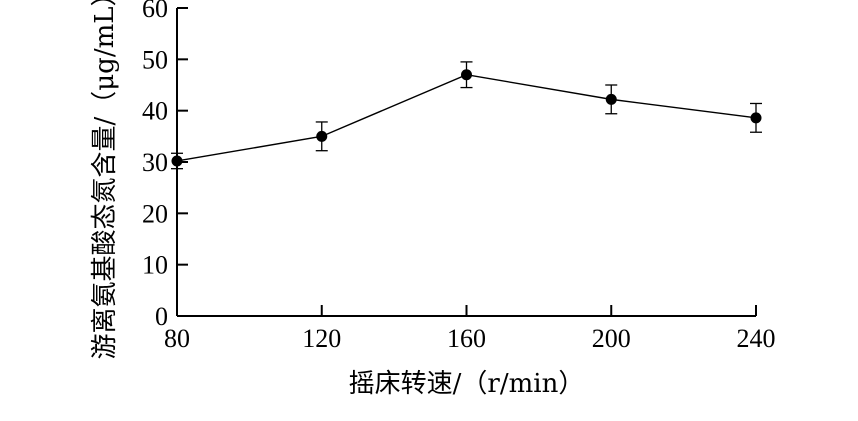  What do you see at coordinates (321, 338) in the screenshot?
I see `x-tick-label-120: 120` at bounding box center [321, 338].